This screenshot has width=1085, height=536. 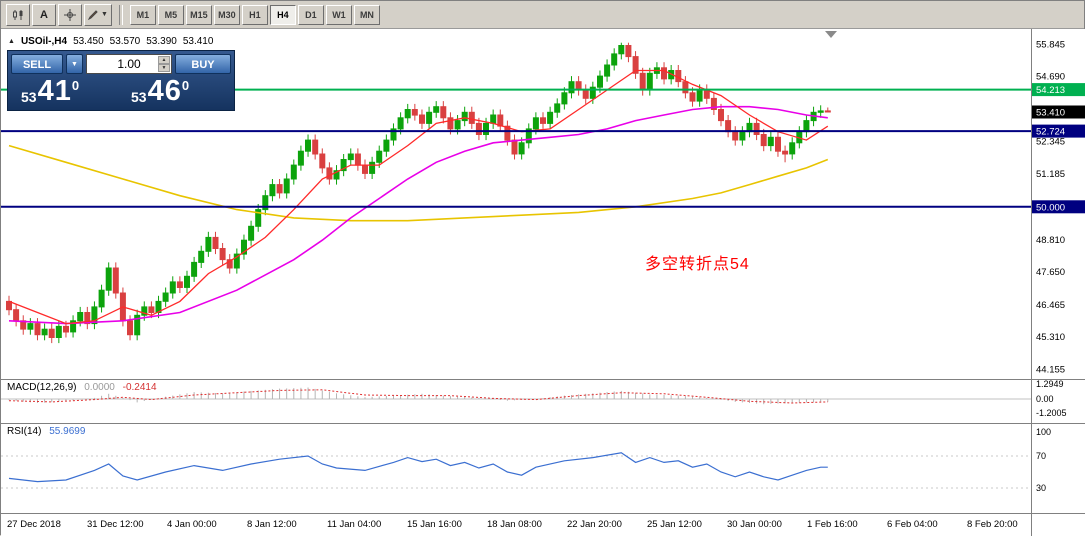 I want to click on ask-price: 53 46 0, so click(x=176, y=91).